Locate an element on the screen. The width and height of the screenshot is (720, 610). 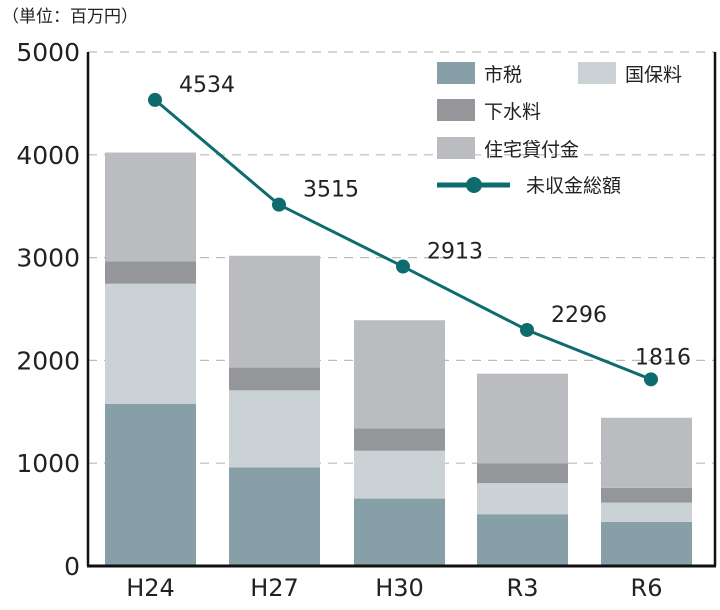
data-label: 3515 is located at coordinates (331, 190).